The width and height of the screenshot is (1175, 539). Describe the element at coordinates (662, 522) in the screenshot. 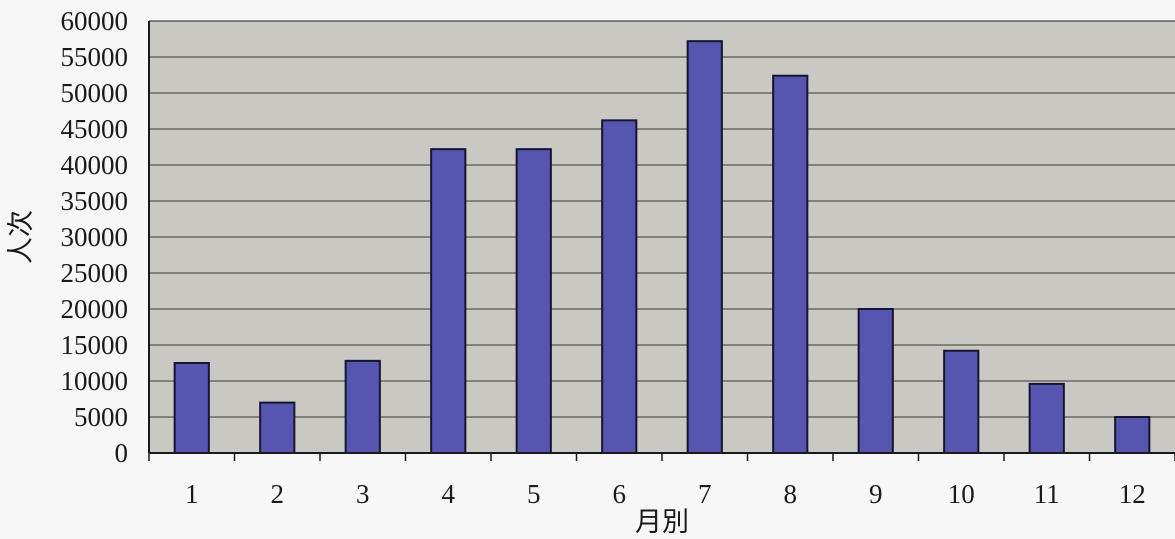

I see `x-axis-label: 月別` at that location.